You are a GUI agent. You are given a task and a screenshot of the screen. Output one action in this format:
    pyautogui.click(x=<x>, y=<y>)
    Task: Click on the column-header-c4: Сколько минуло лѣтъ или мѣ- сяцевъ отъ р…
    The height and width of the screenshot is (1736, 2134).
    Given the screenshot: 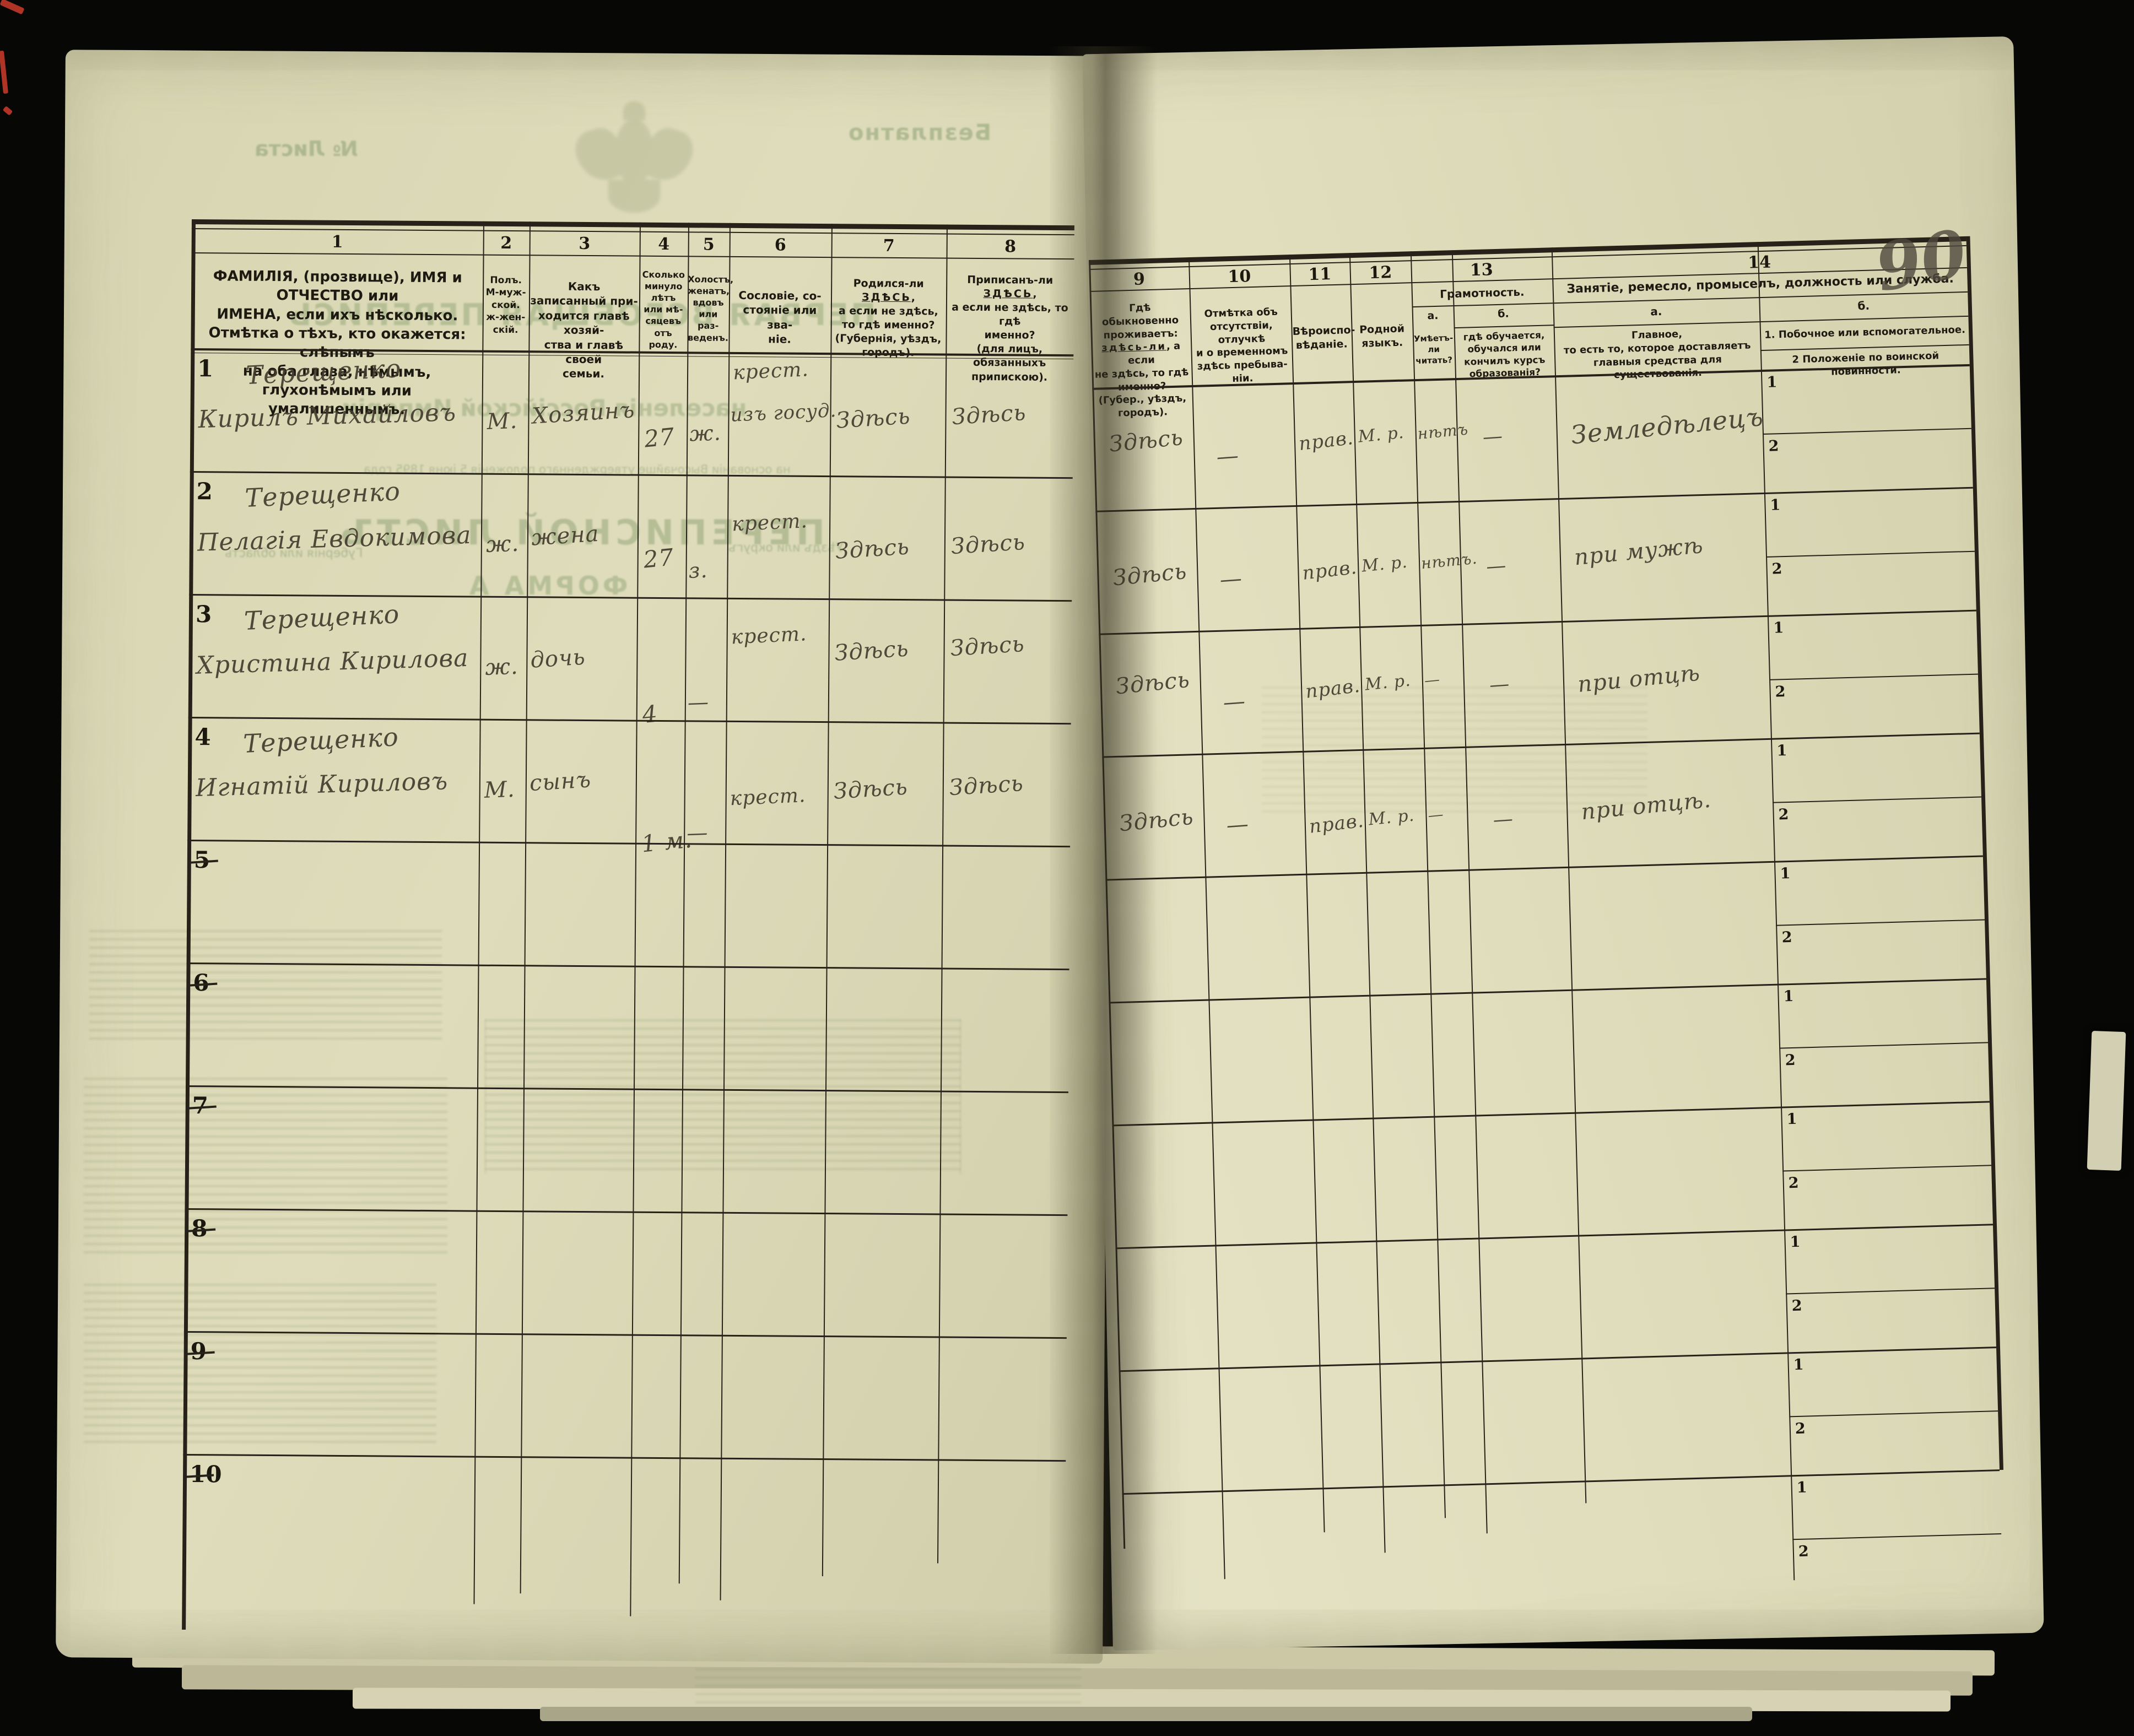 What is the action you would take?
    pyautogui.click(x=663, y=309)
    